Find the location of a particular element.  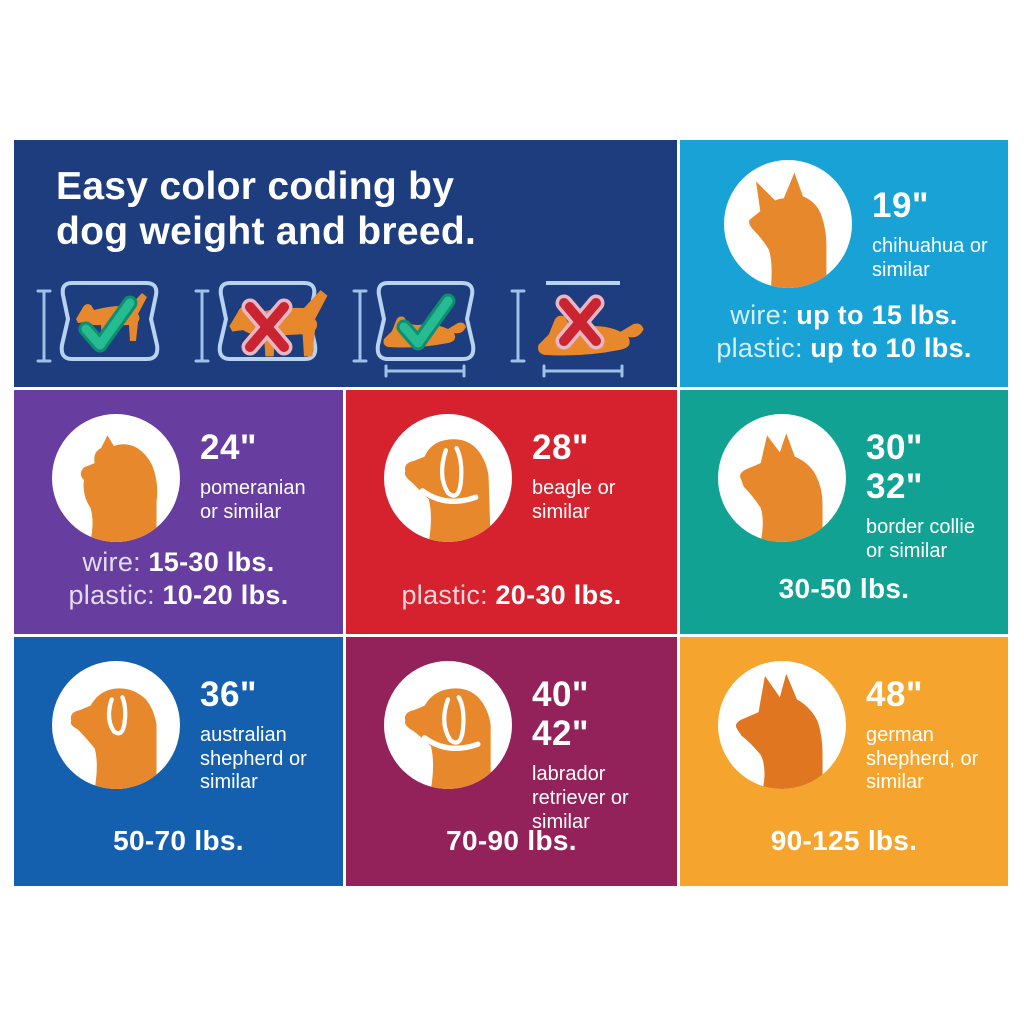

australian-shepherd-head-icon is located at coordinates (116, 725).